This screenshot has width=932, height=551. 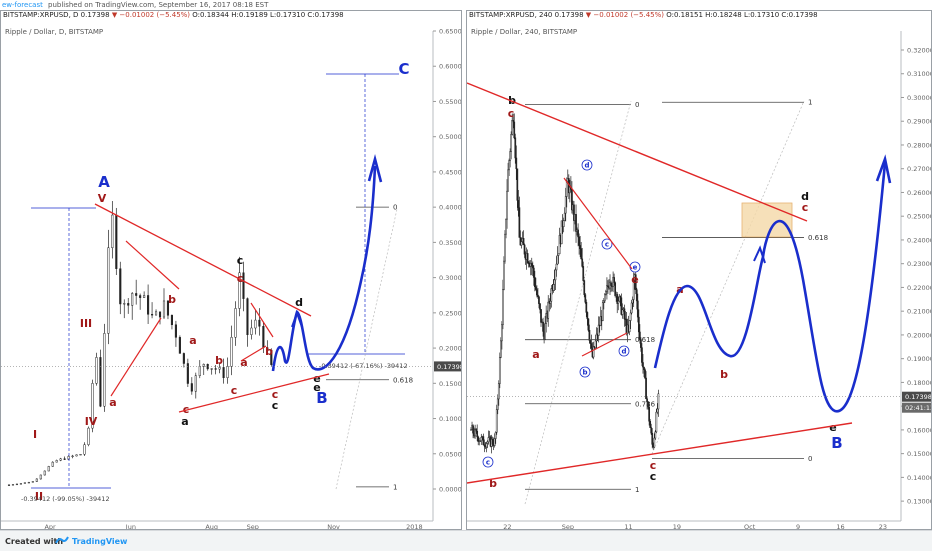 I want to click on x-tick-label: 19, so click(x=677, y=526).